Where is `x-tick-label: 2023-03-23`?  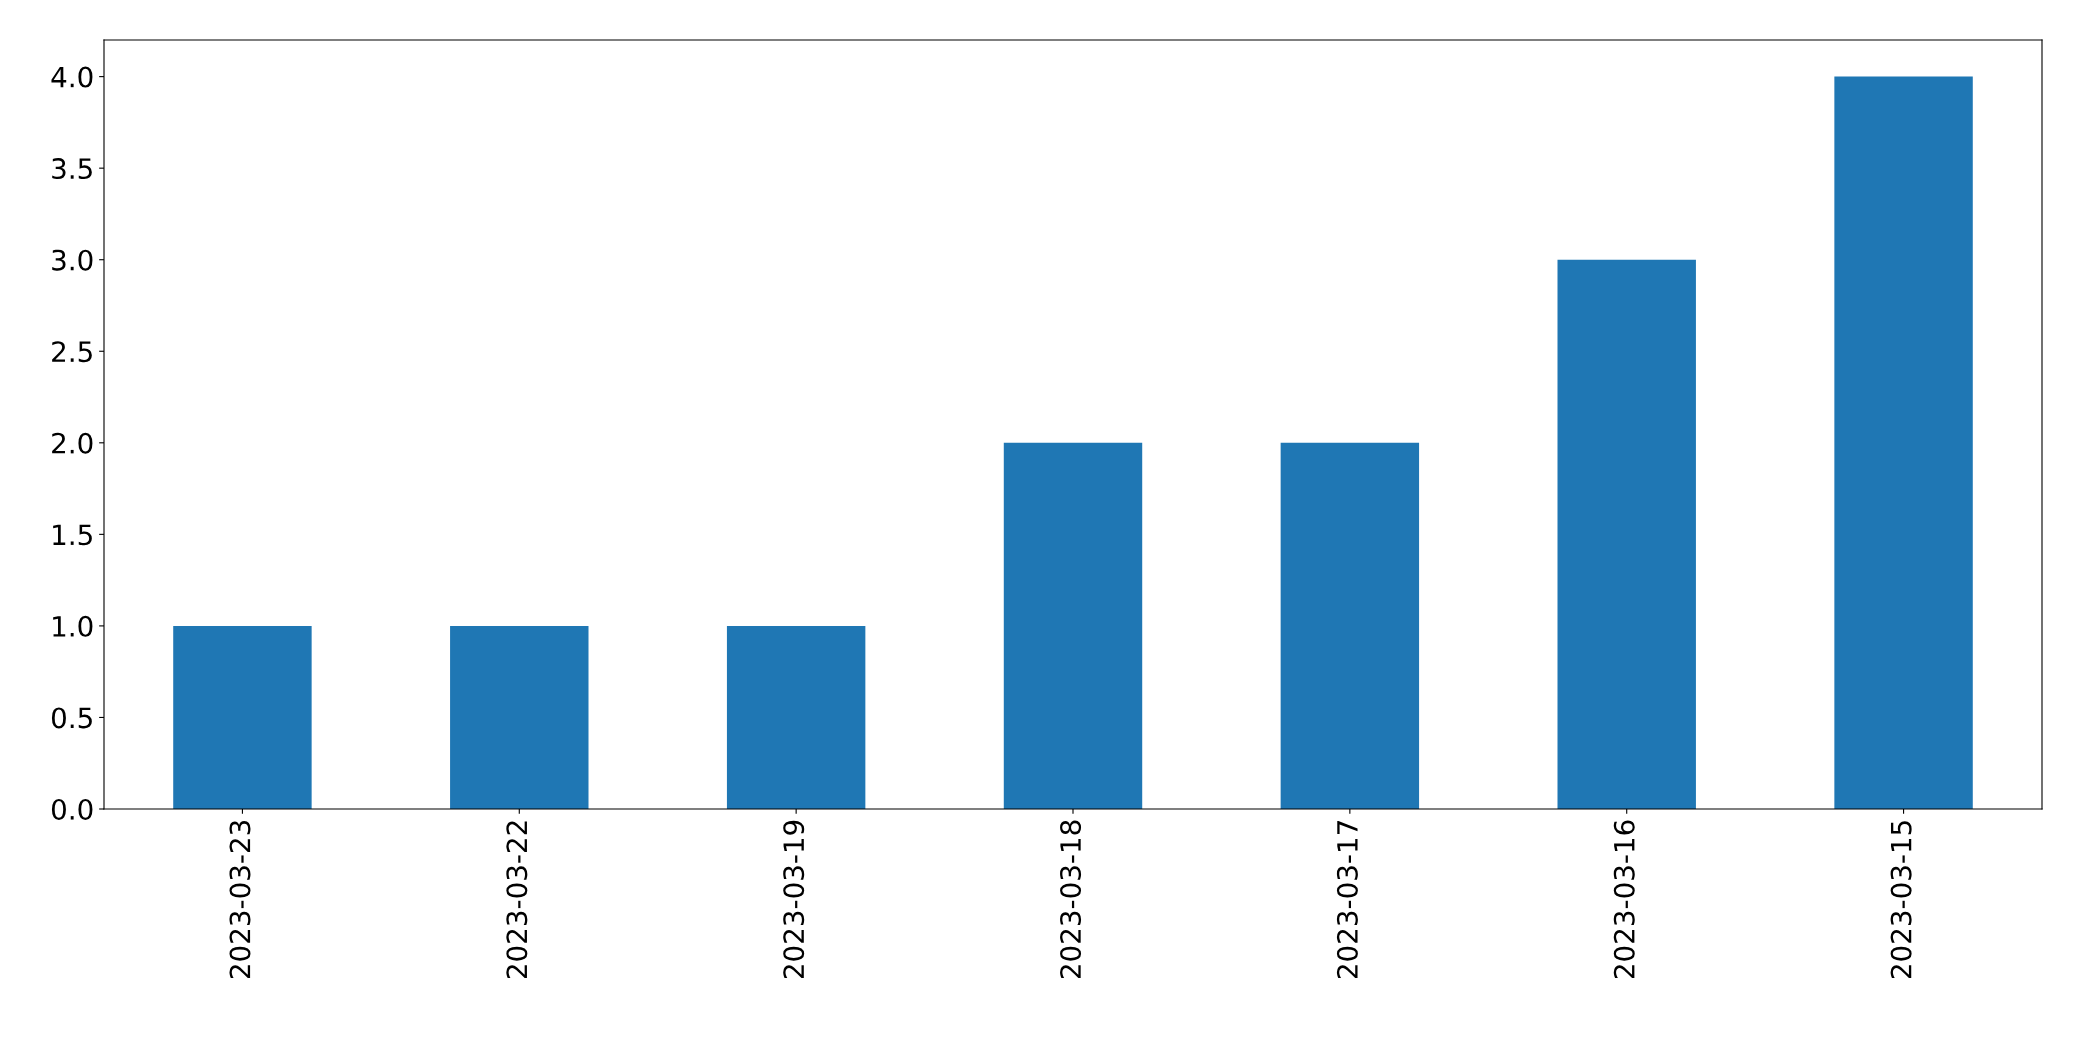
x-tick-label: 2023-03-23 is located at coordinates (240, 899).